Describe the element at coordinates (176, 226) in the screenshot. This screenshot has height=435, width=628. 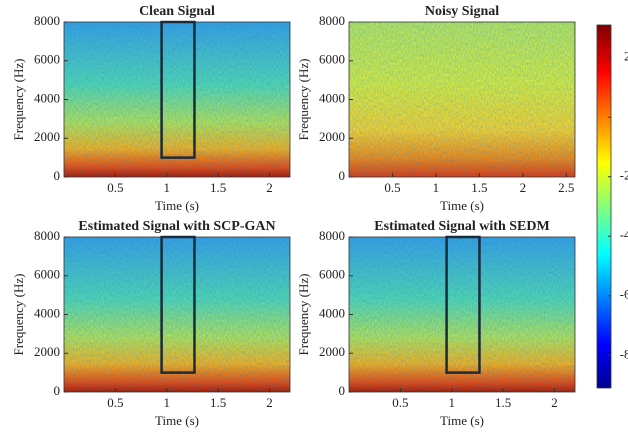
I see `panel-title: Estimated Signal with SCP-GAN` at that location.